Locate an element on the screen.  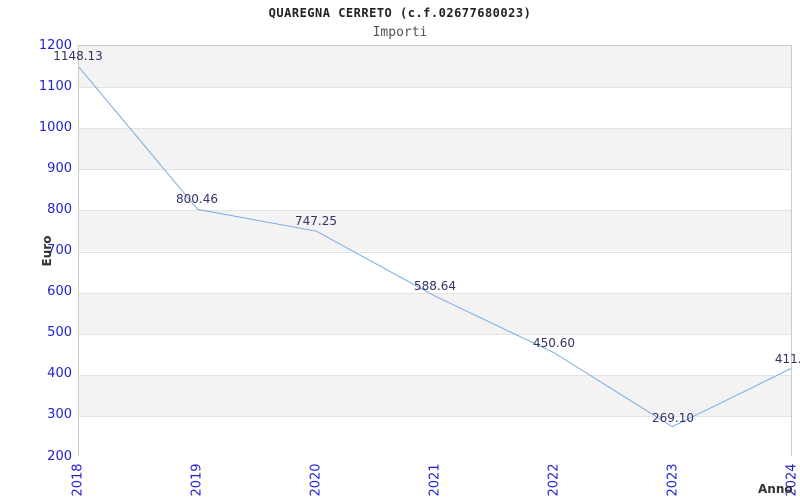
y-tick-label: 1200 is located at coordinates (55, 45).